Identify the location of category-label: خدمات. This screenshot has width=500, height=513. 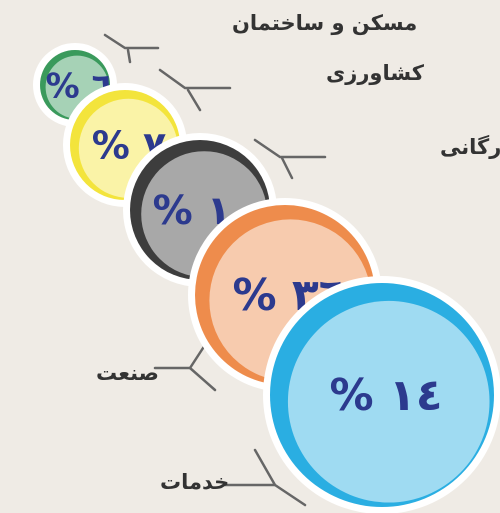
(194, 482).